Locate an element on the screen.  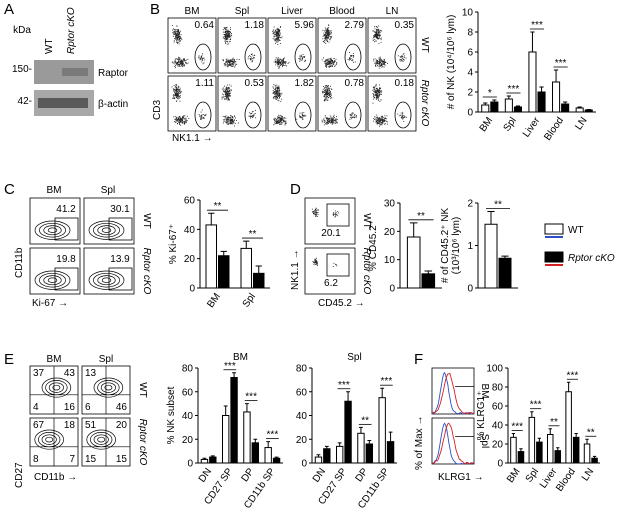
quadrant-value: 46 is located at coordinates (122, 407).